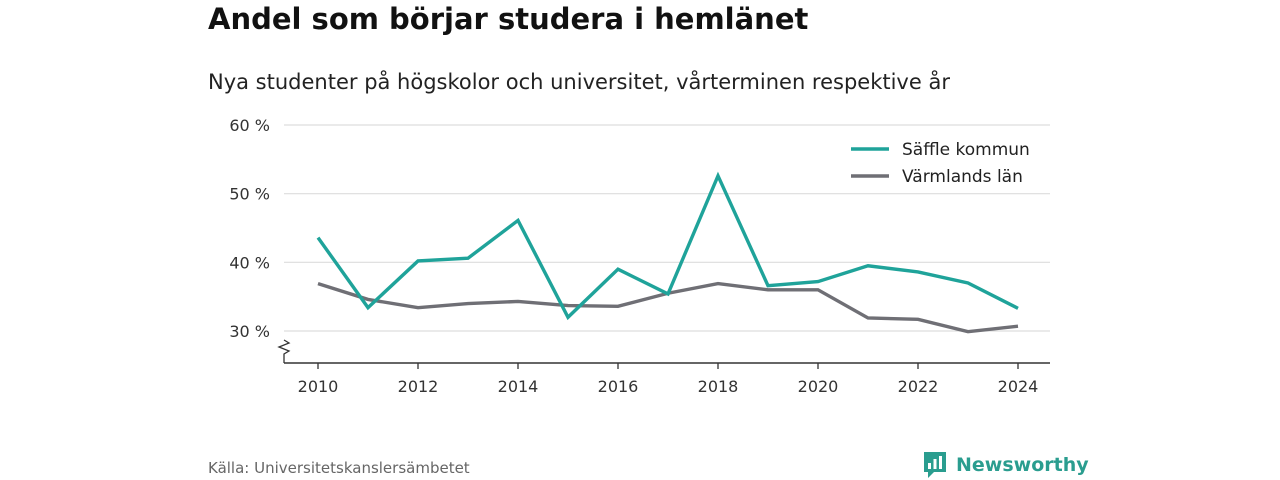 The width and height of the screenshot is (1280, 480). Describe the element at coordinates (718, 386) in the screenshot. I see `x-tick-label: 2018` at that location.